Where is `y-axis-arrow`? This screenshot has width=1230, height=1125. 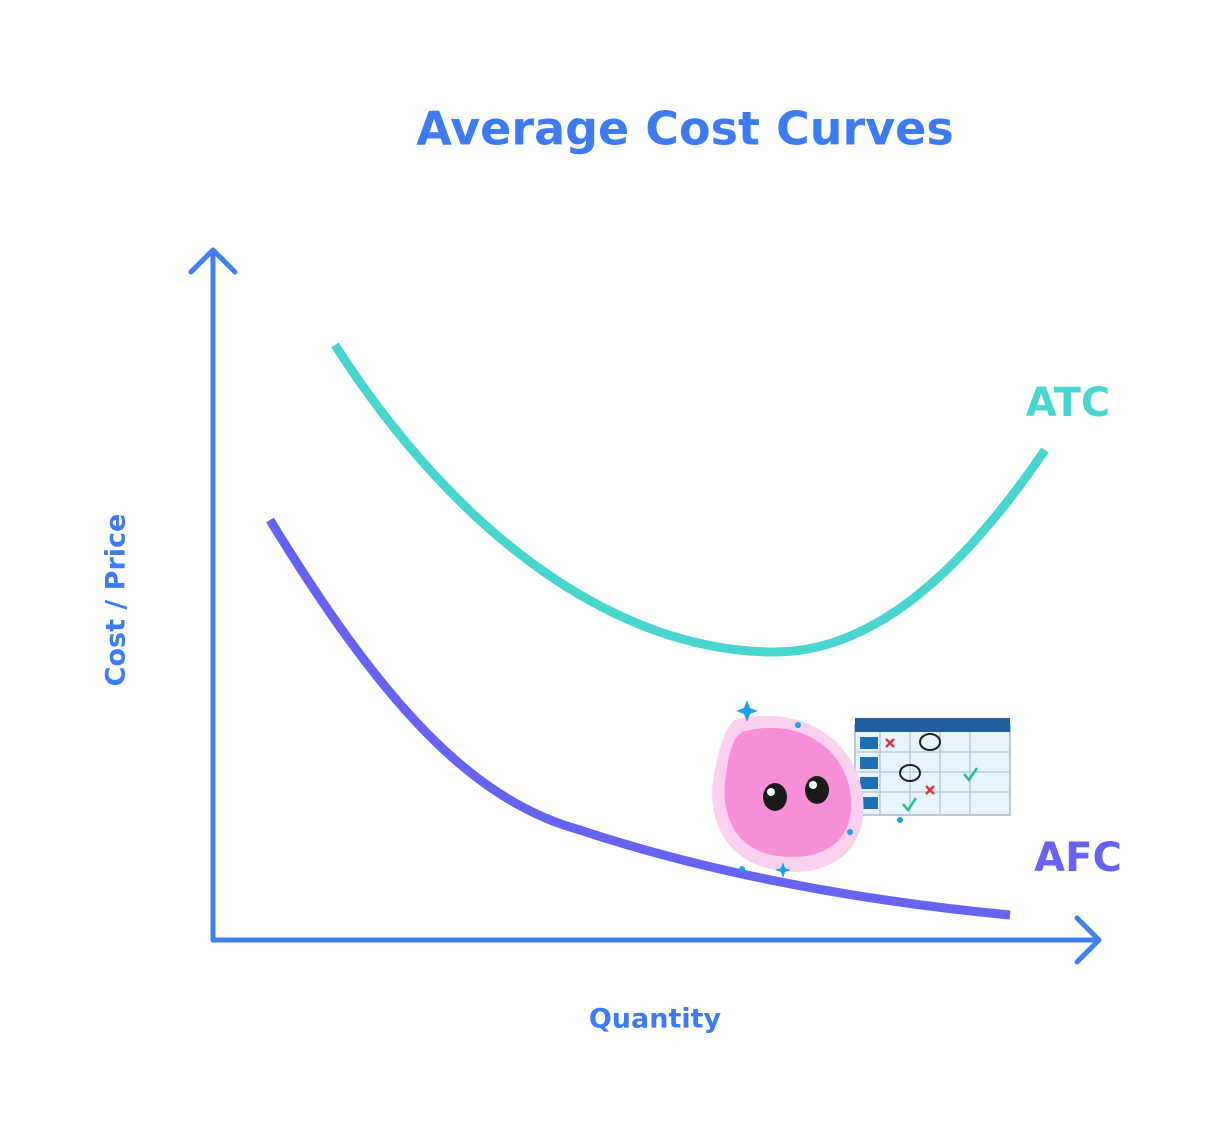 y-axis-arrow is located at coordinates (213, 261).